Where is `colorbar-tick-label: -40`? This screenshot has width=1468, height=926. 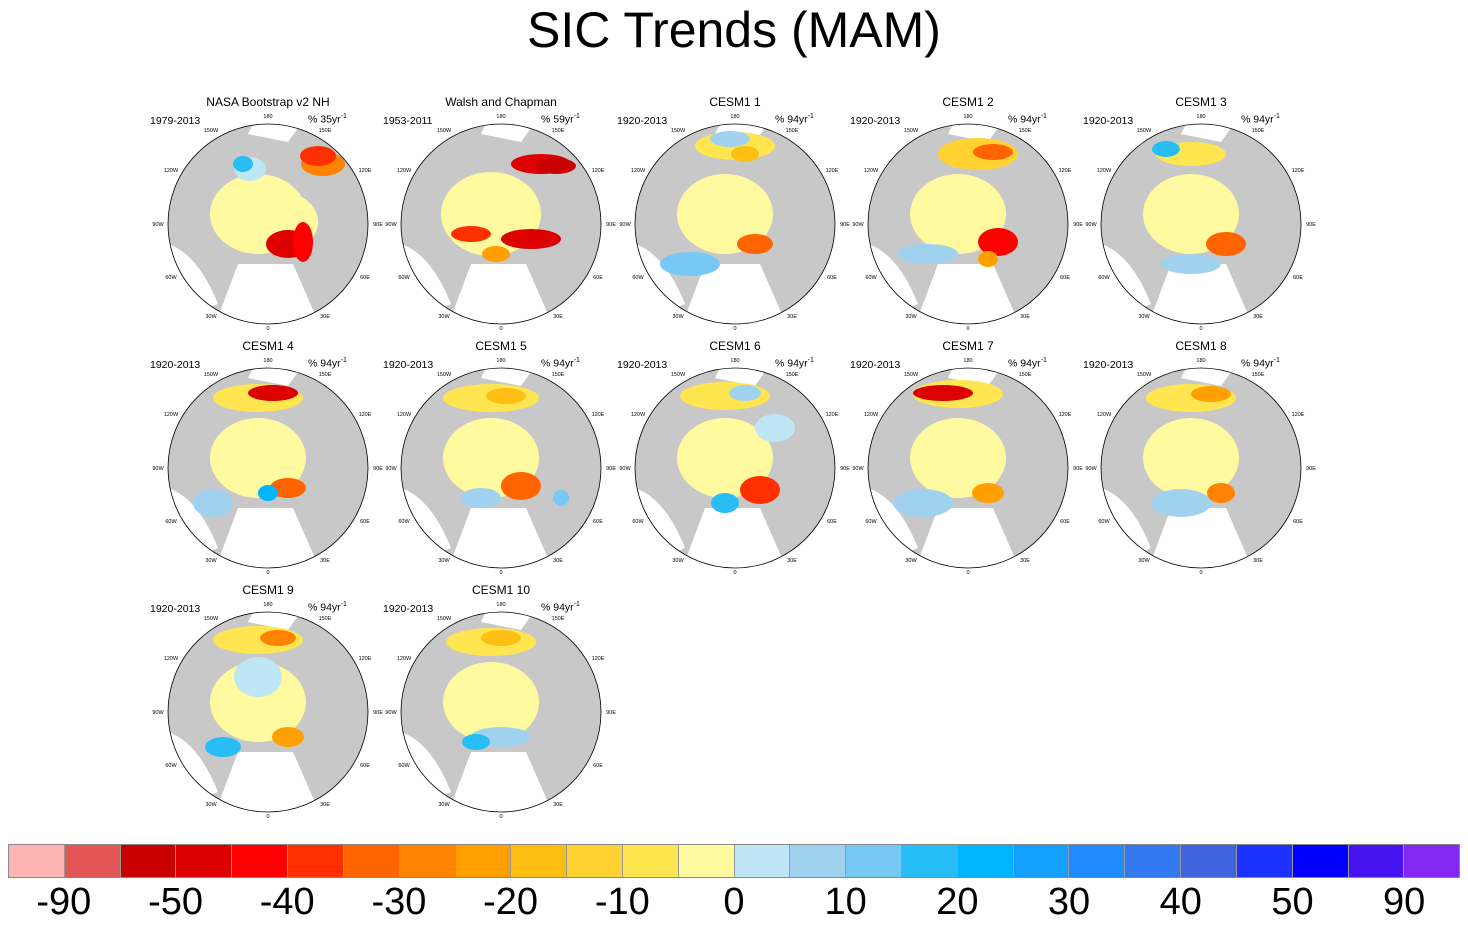 colorbar-tick-label: -40 is located at coordinates (287, 902).